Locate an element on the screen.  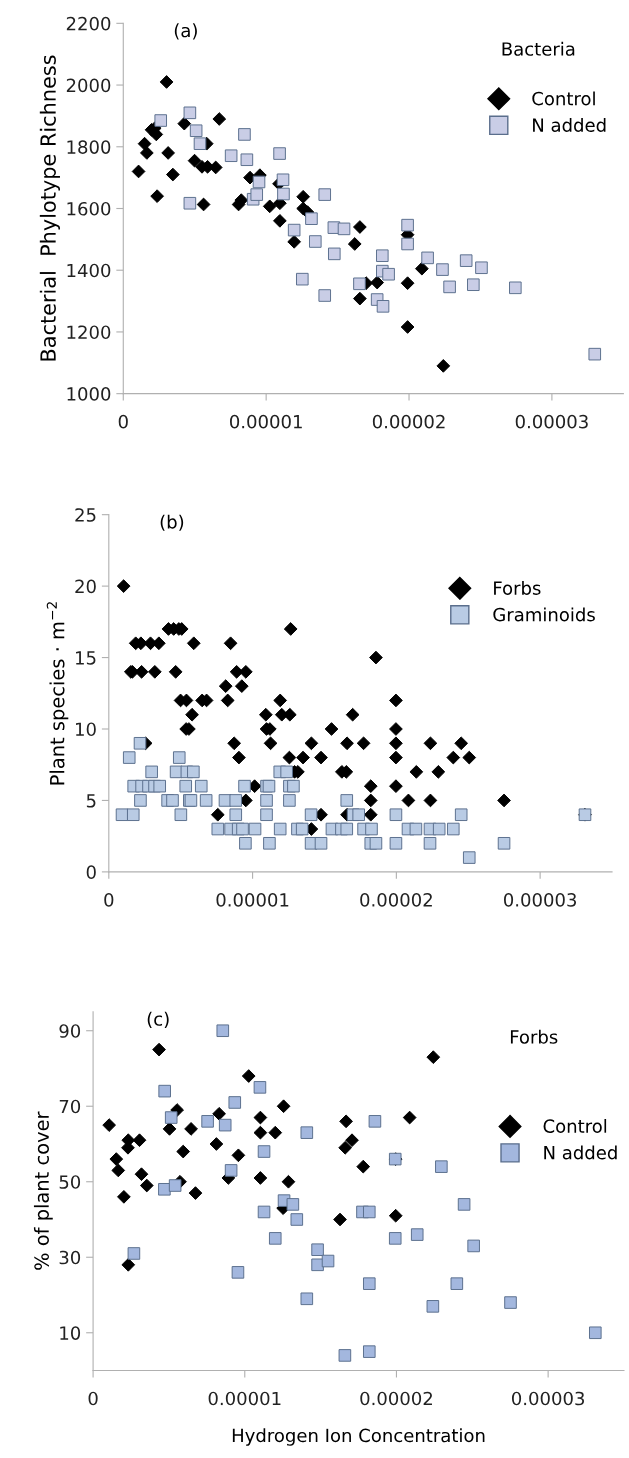
legend-label: Graminoids is located at coordinates (544, 614).